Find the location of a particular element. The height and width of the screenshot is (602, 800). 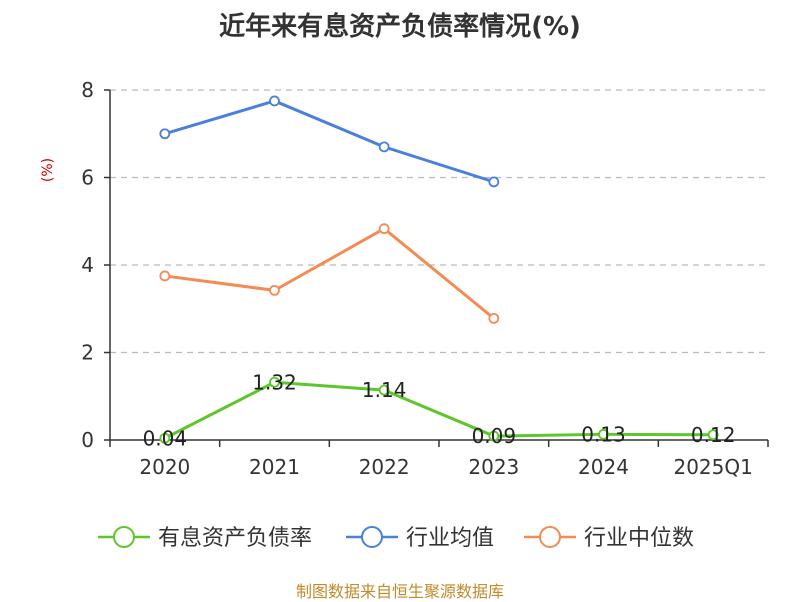

y-axis-label: (%) is located at coordinates (48, 170).